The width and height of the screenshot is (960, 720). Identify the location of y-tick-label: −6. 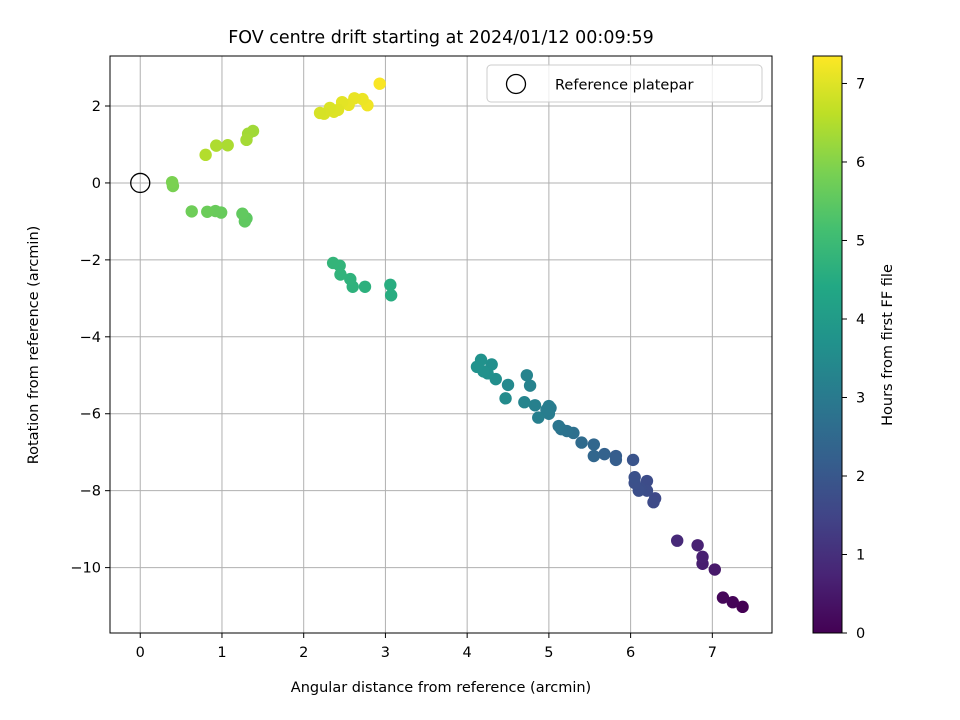
(90, 415).